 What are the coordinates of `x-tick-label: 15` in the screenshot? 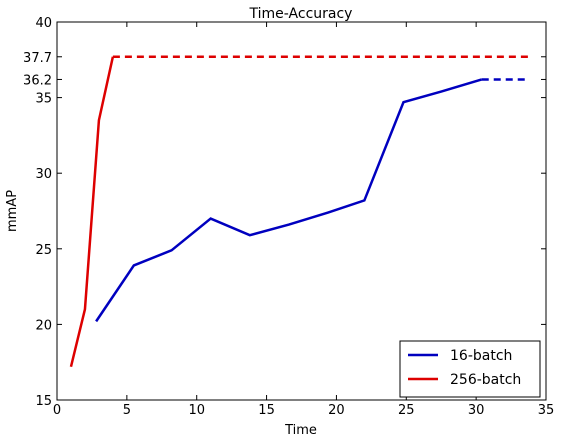 It's located at (266, 410).